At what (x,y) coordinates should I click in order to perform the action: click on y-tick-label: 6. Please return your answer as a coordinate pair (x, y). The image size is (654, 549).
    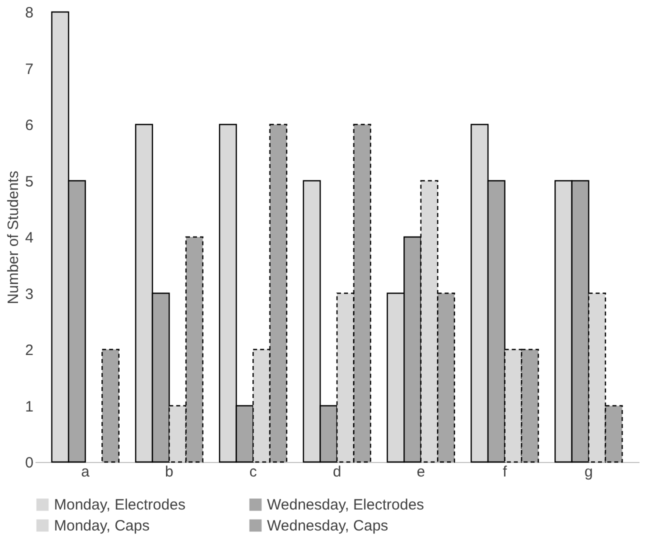
    Looking at the image, I should click on (29, 125).